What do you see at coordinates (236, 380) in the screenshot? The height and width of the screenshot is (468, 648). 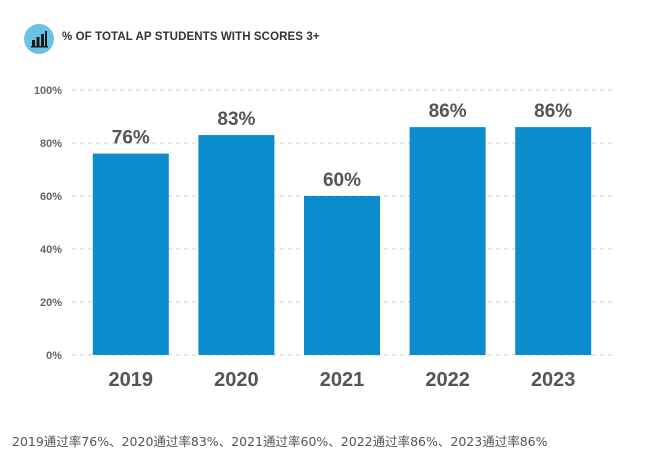 I see `x-tick-label: 2020` at bounding box center [236, 380].